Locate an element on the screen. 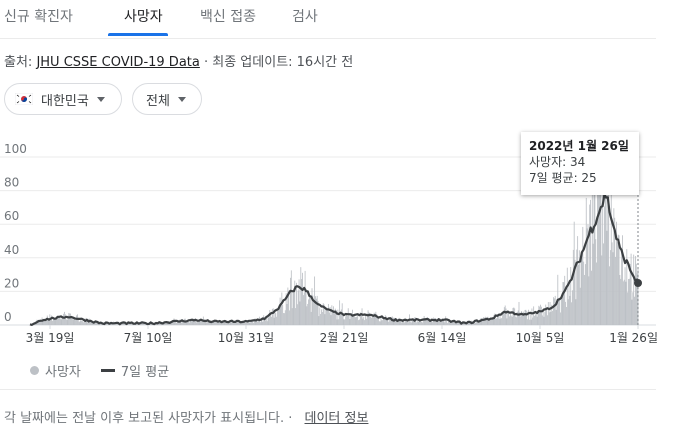 The height and width of the screenshot is (440, 678). period-dropdown: 전체 is located at coordinates (167, 99).